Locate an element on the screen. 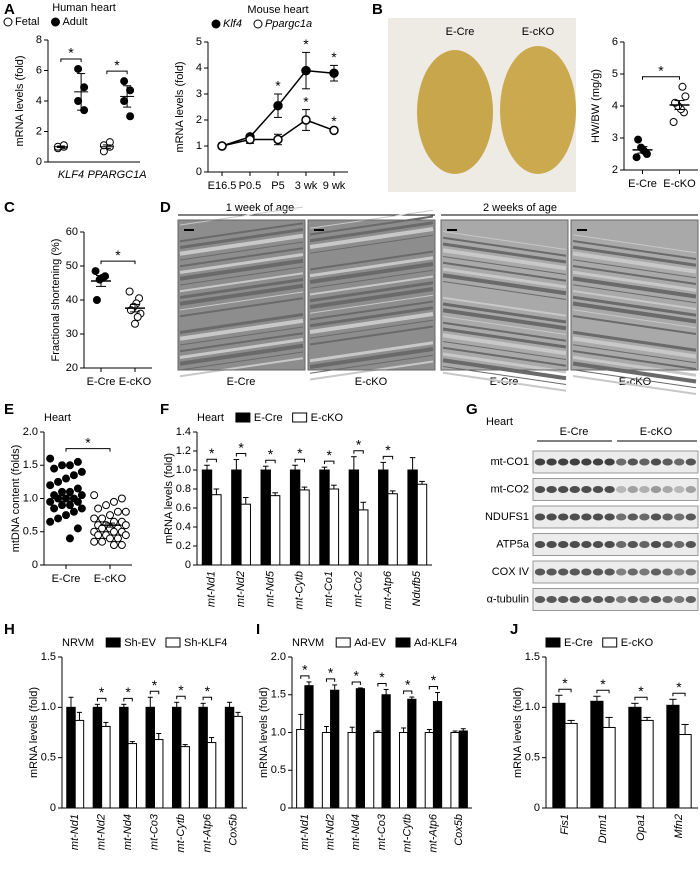 The height and width of the screenshot is (885, 700). y-tick-label: 3 is located at coordinates (615, 138).